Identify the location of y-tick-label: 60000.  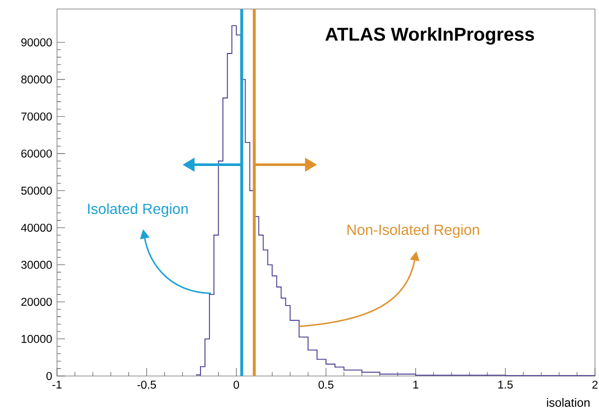
(36, 154).